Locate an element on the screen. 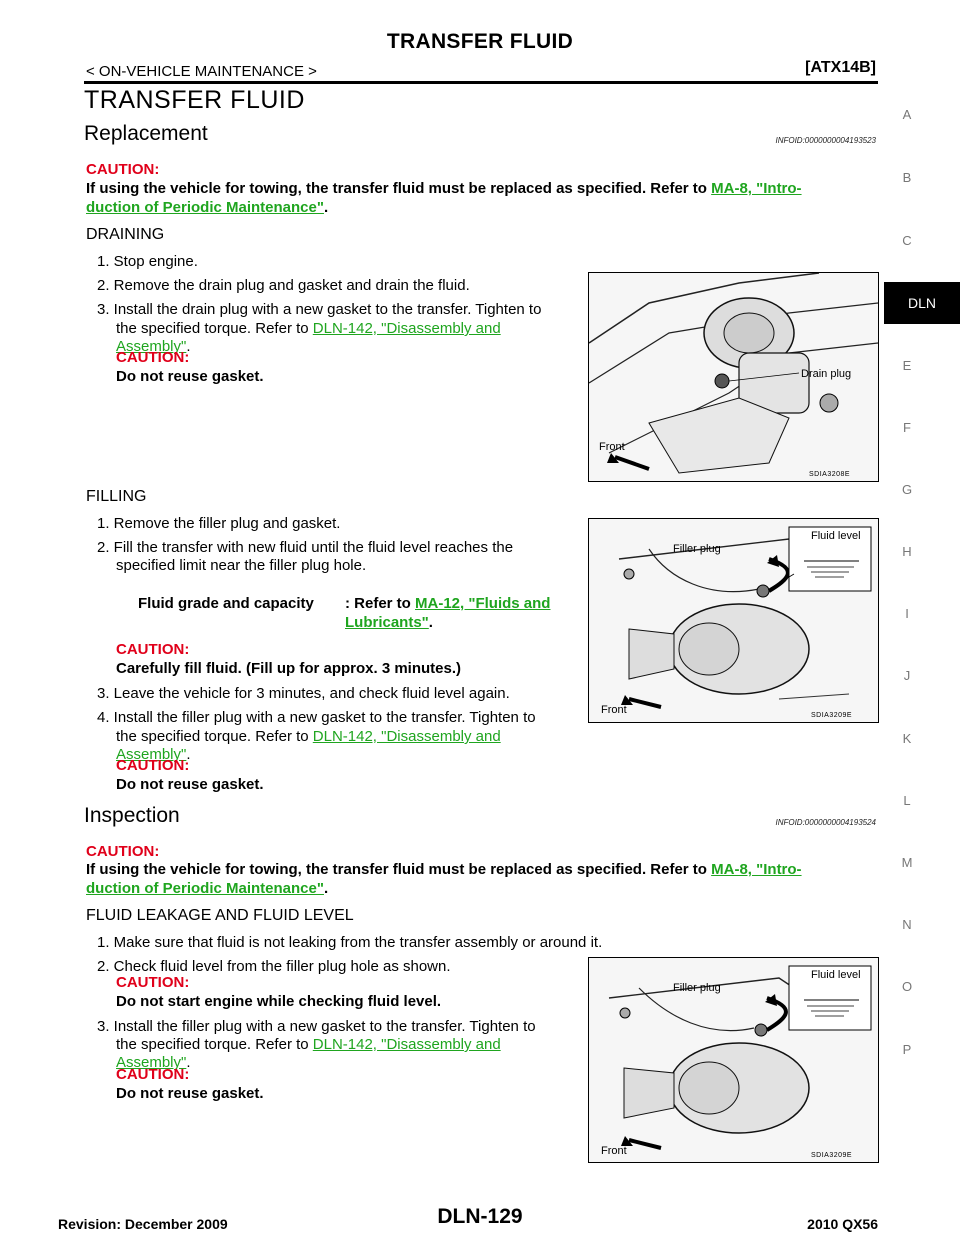 Image resolution: width=960 pixels, height=1242 pixels. ma12-link-cont: Lubricants" is located at coordinates (387, 622).